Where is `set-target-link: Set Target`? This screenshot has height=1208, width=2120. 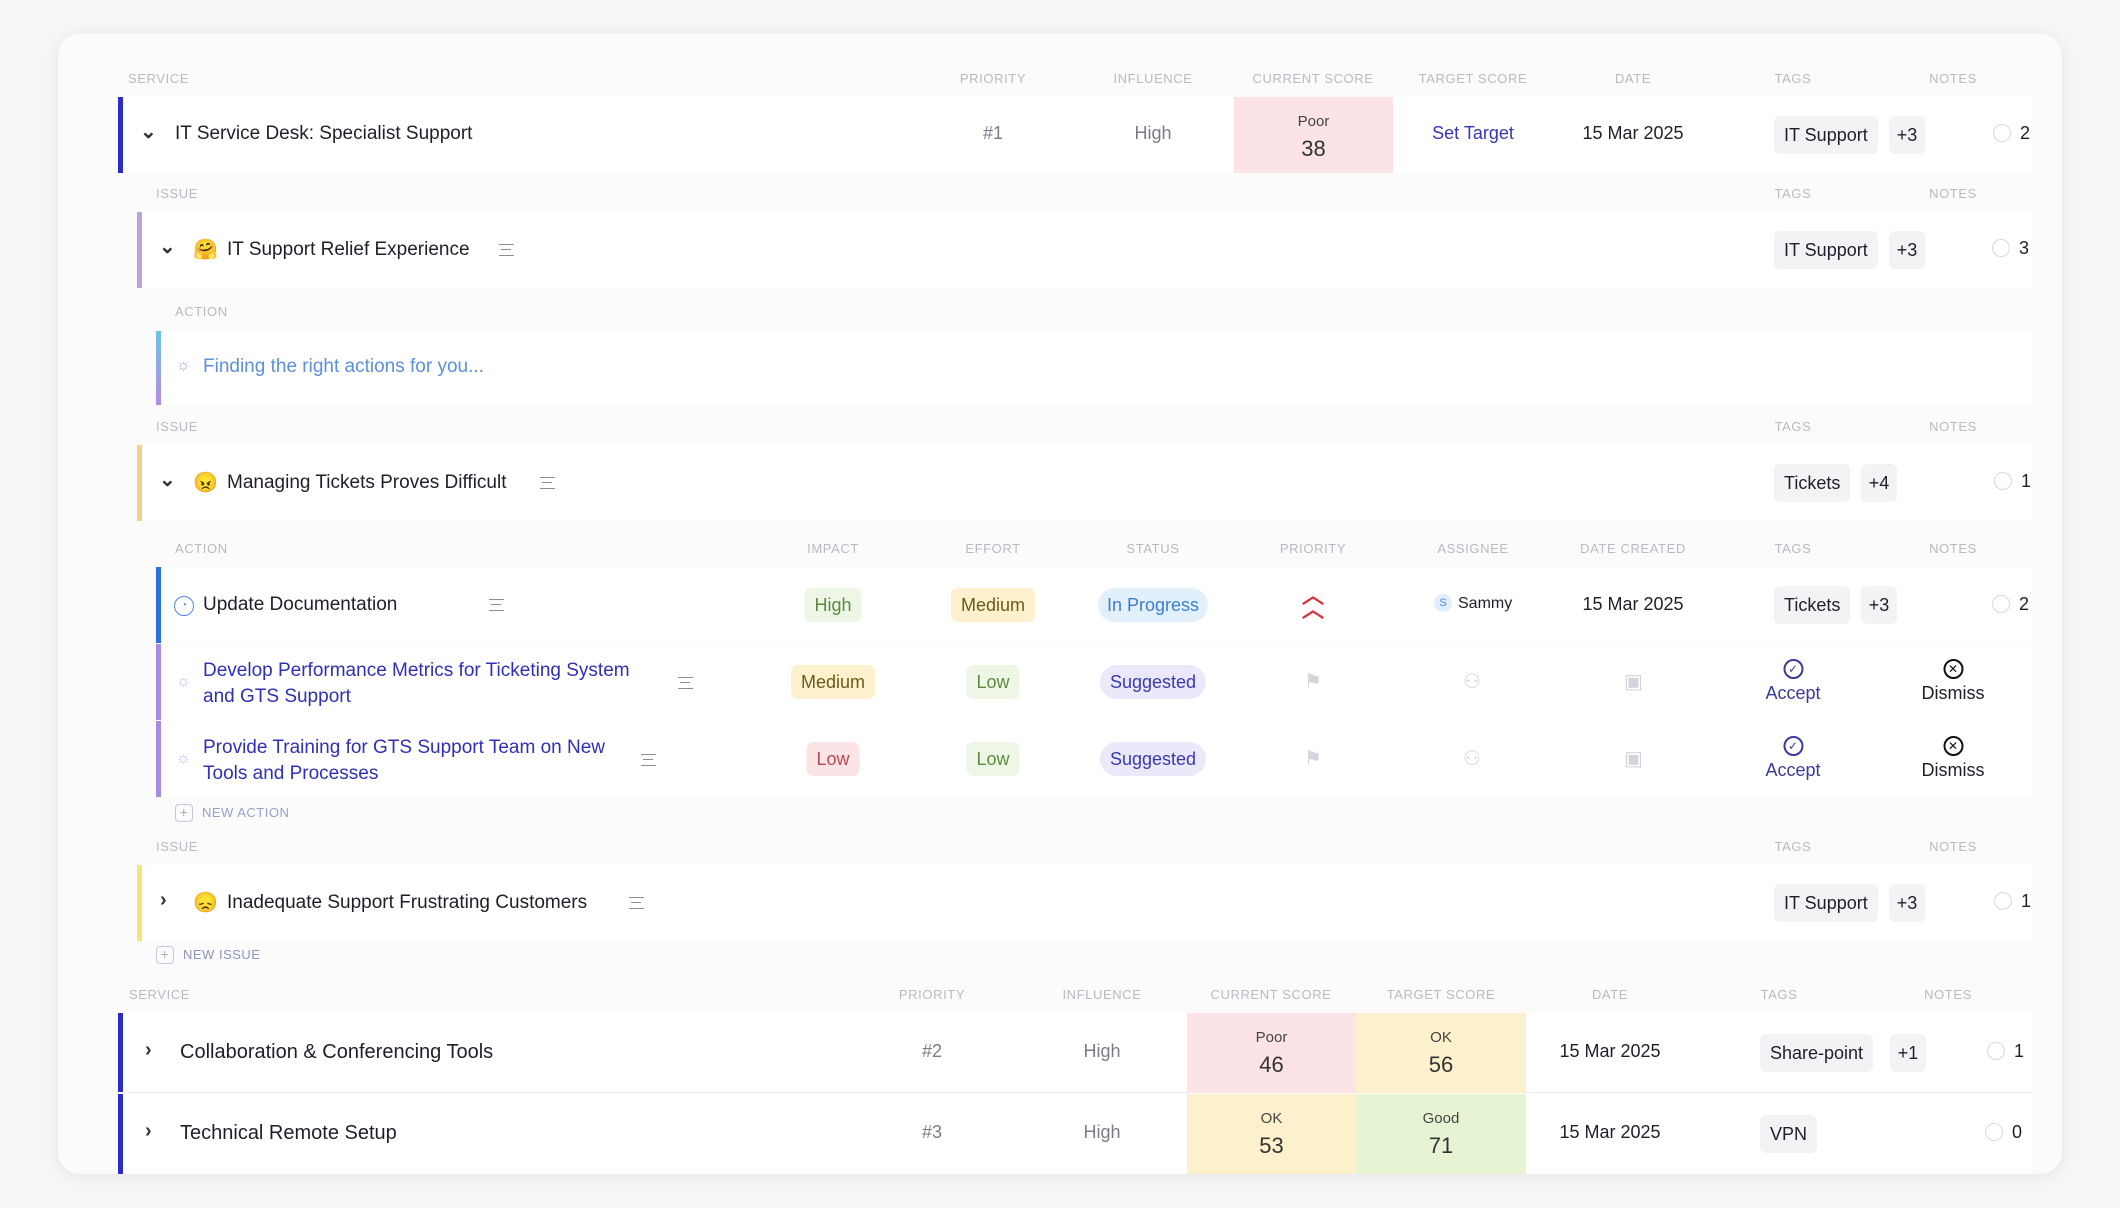
set-target-link: Set Target is located at coordinates (1473, 133).